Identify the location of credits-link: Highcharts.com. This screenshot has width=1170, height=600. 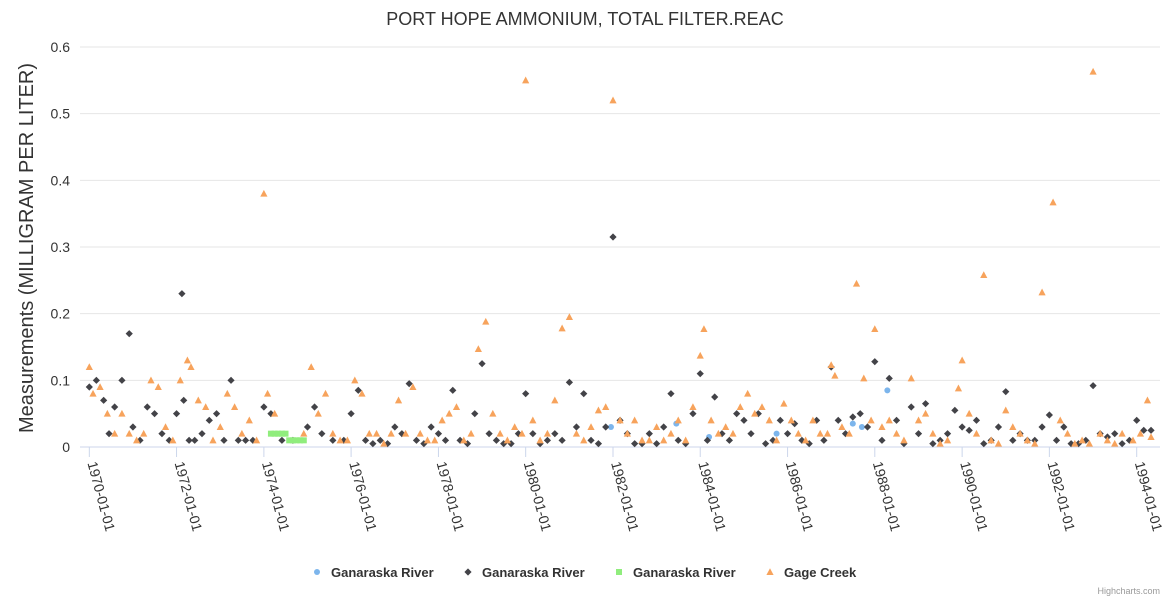
(1128, 591).